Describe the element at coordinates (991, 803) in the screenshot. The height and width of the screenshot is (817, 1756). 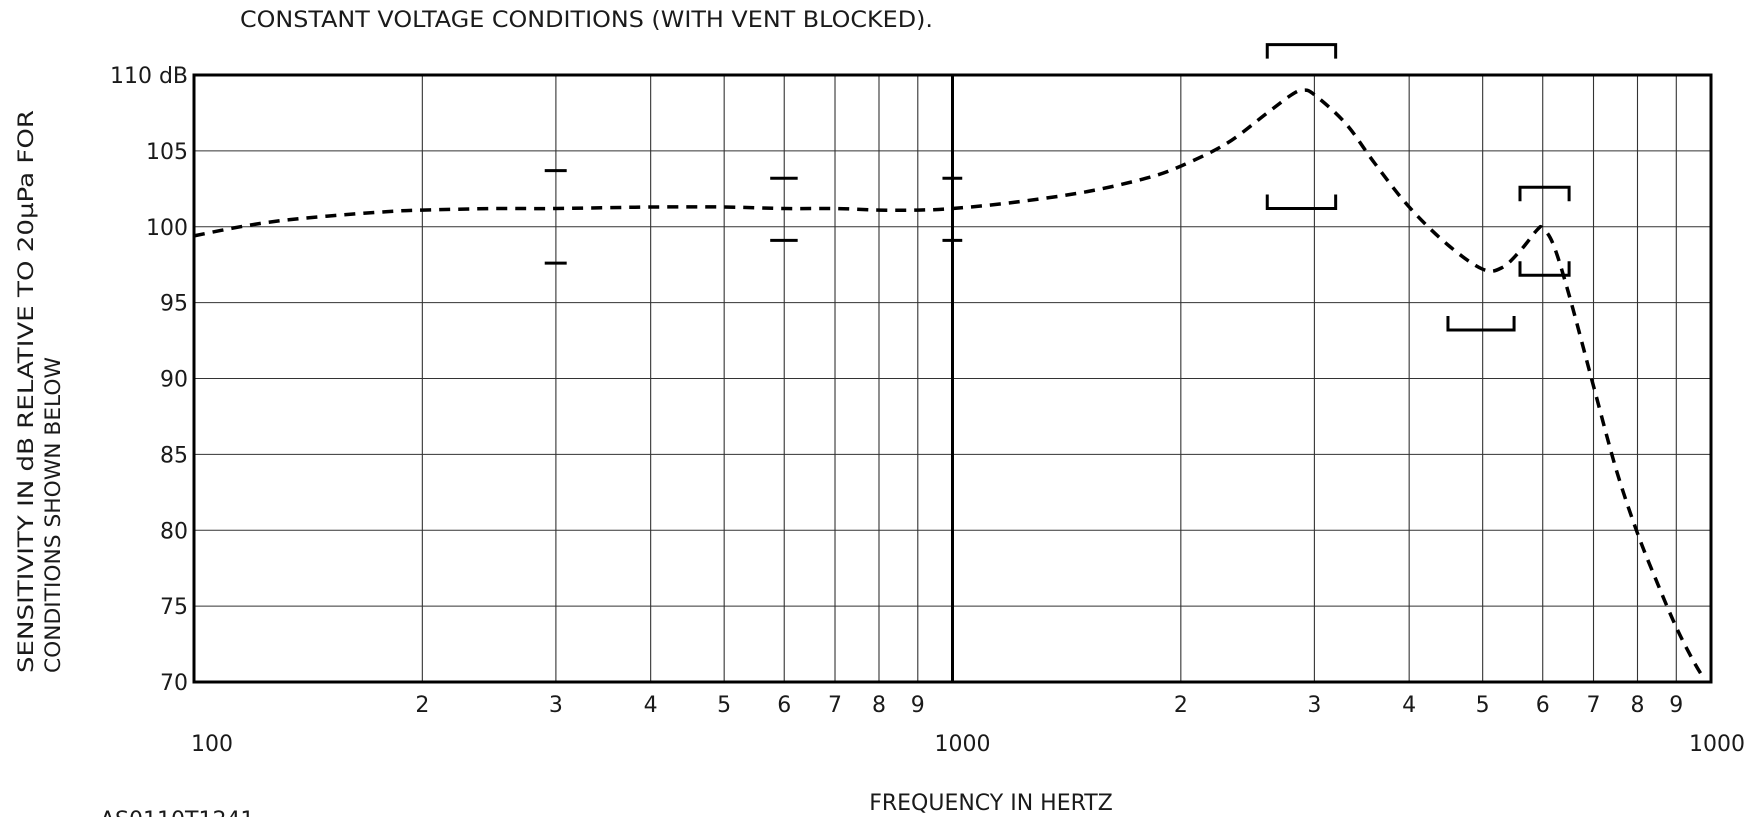
I see `x-axis-label: FREQUENCY IN HERTZ` at that location.